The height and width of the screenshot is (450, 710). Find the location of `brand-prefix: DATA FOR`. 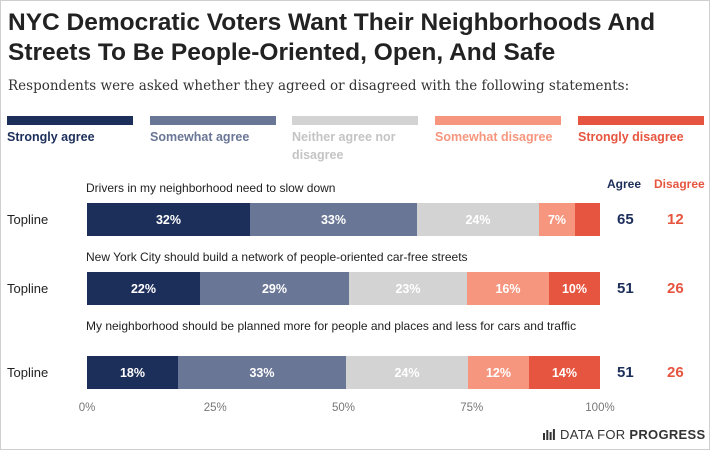

brand-prefix: DATA FOR is located at coordinates (595, 434).